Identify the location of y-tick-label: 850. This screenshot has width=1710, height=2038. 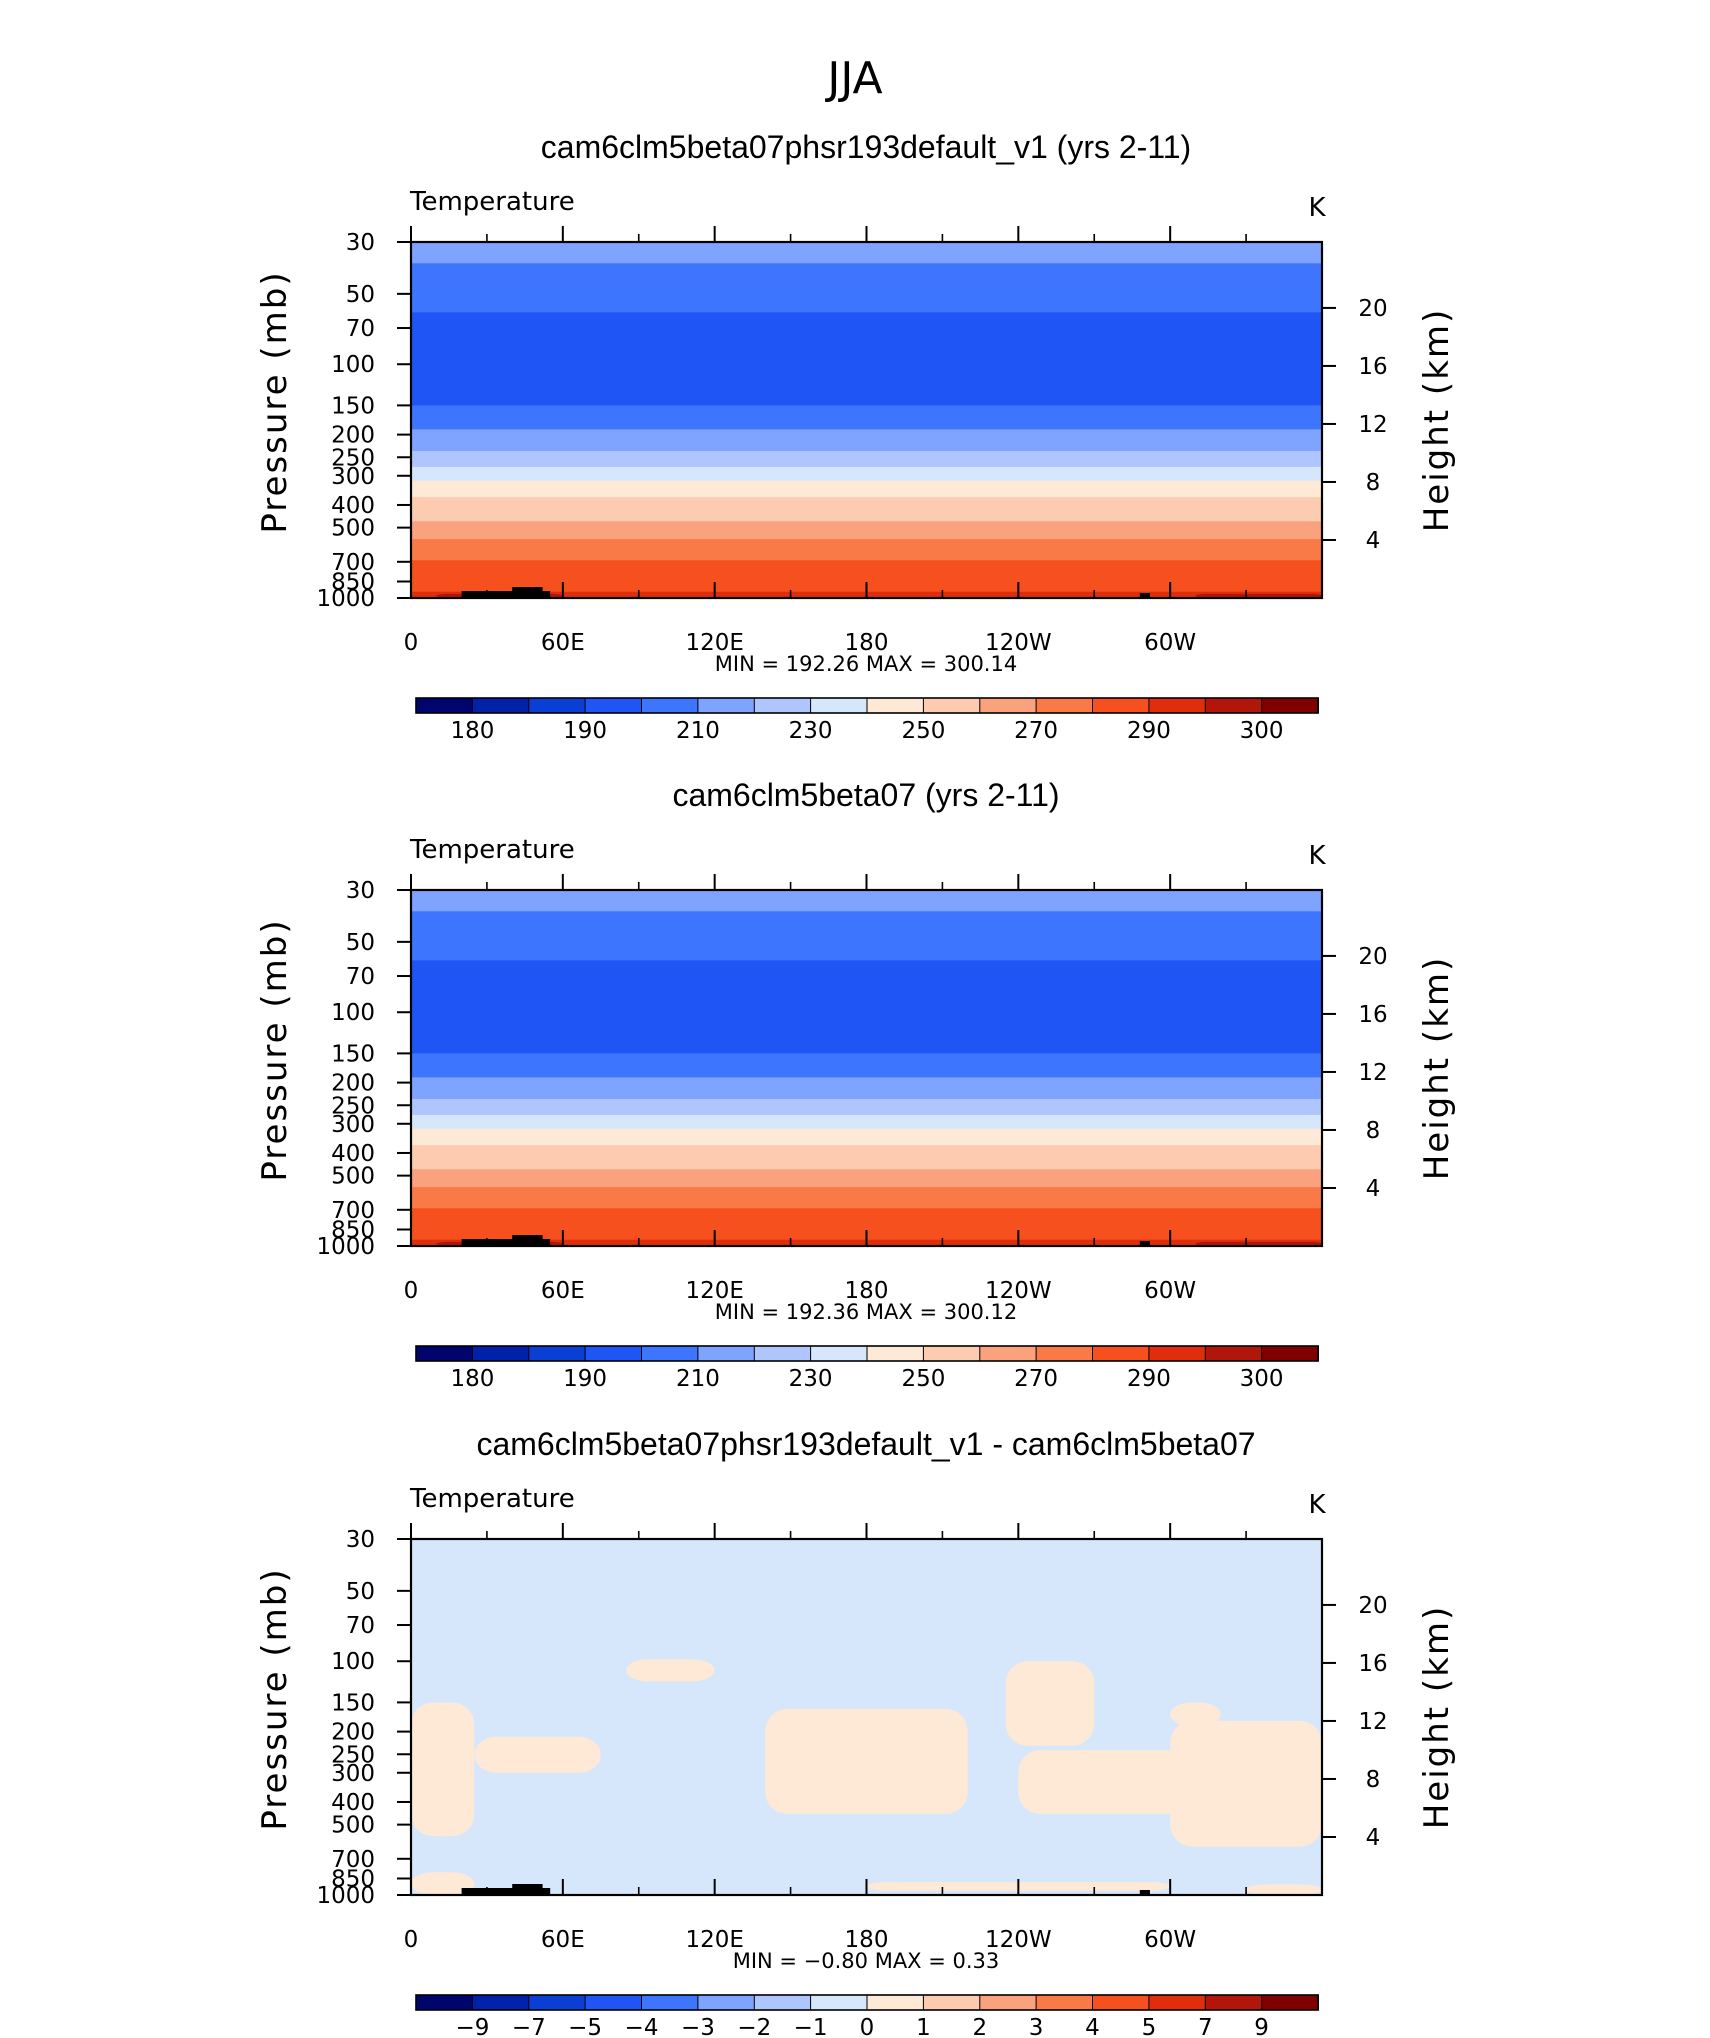
(353, 1880).